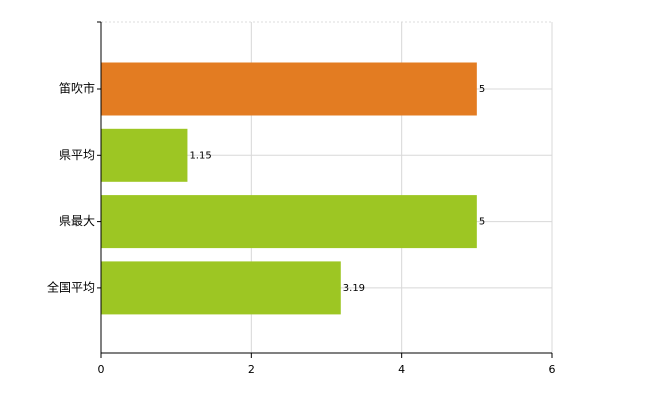 The width and height of the screenshot is (650, 400). What do you see at coordinates (552, 369) in the screenshot?
I see `x-tick-label: 6` at bounding box center [552, 369].